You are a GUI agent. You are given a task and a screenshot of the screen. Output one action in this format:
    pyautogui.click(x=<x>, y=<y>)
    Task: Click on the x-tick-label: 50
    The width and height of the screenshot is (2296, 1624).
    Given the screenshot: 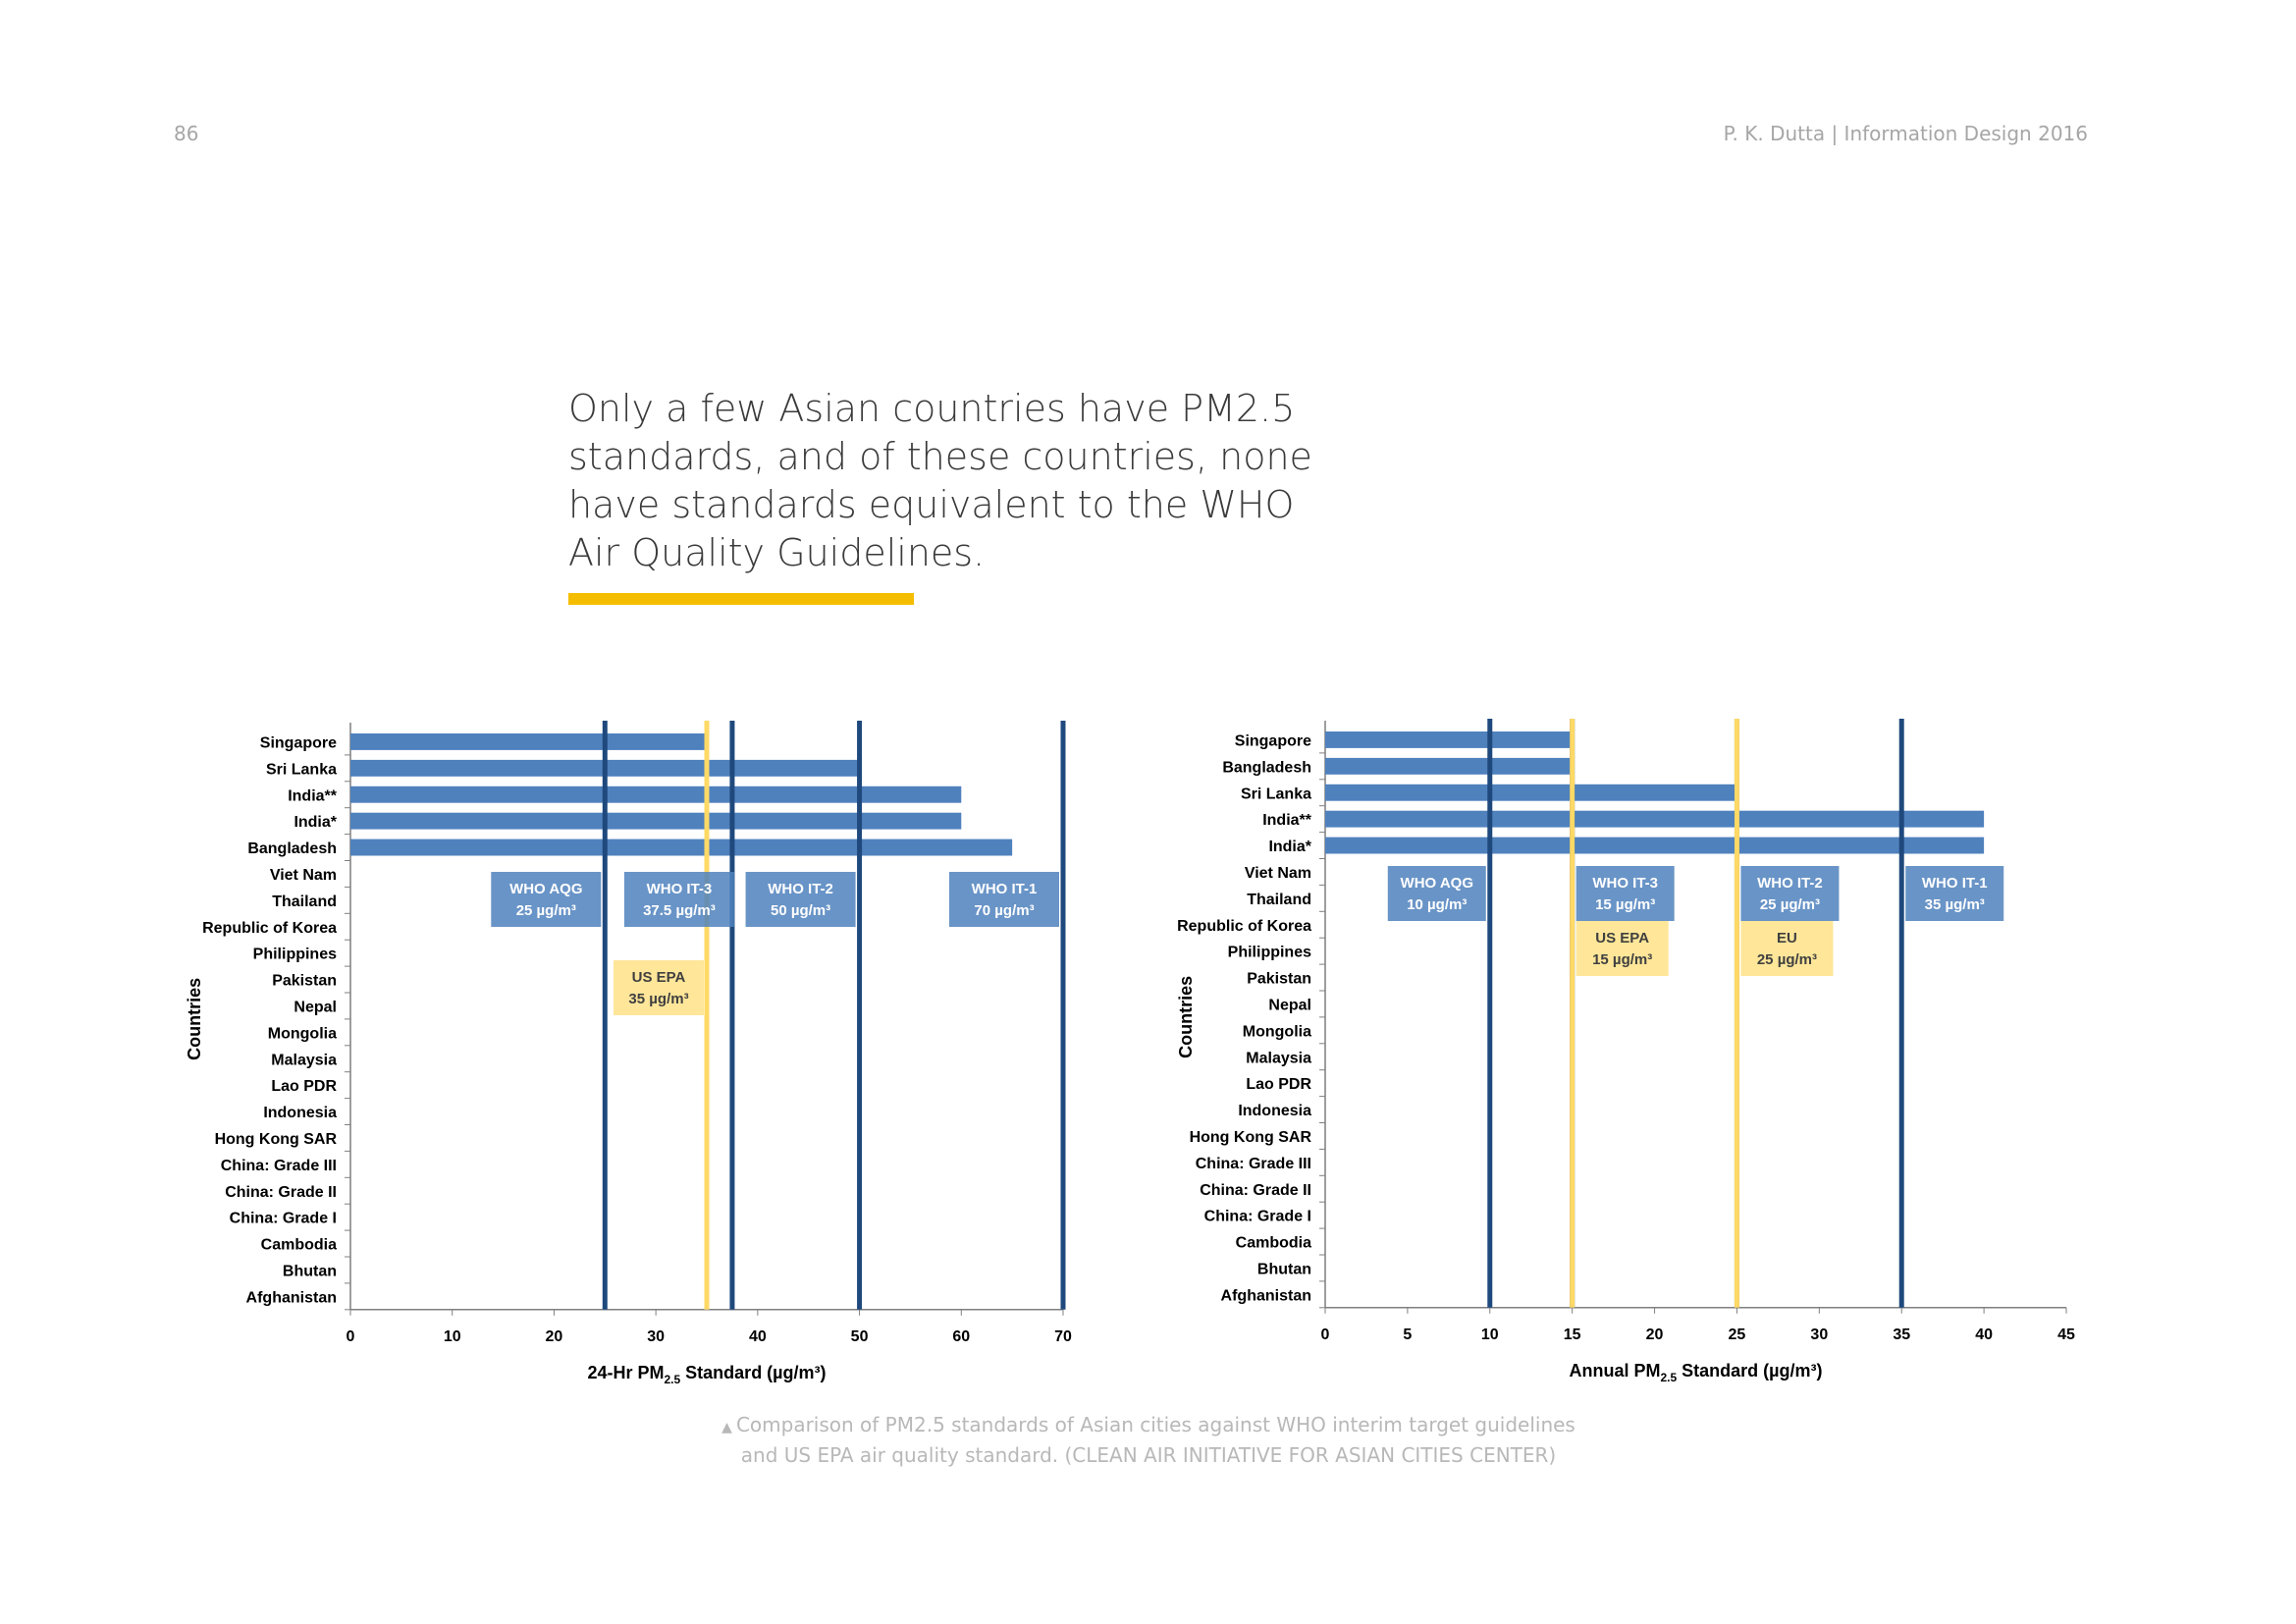 What is the action you would take?
    pyautogui.click(x=860, y=1336)
    